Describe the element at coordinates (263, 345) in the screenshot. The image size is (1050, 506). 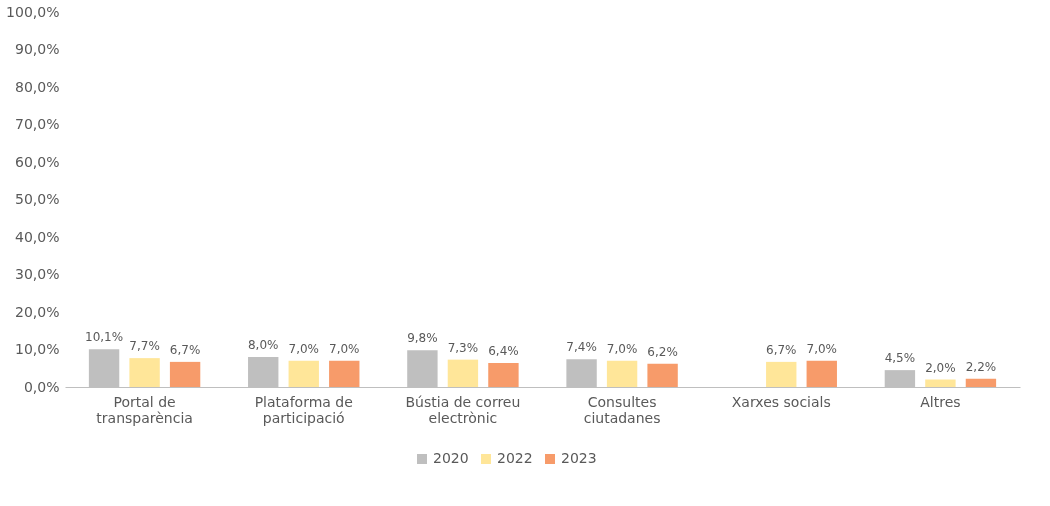
I see `data-label: 8,0%` at that location.